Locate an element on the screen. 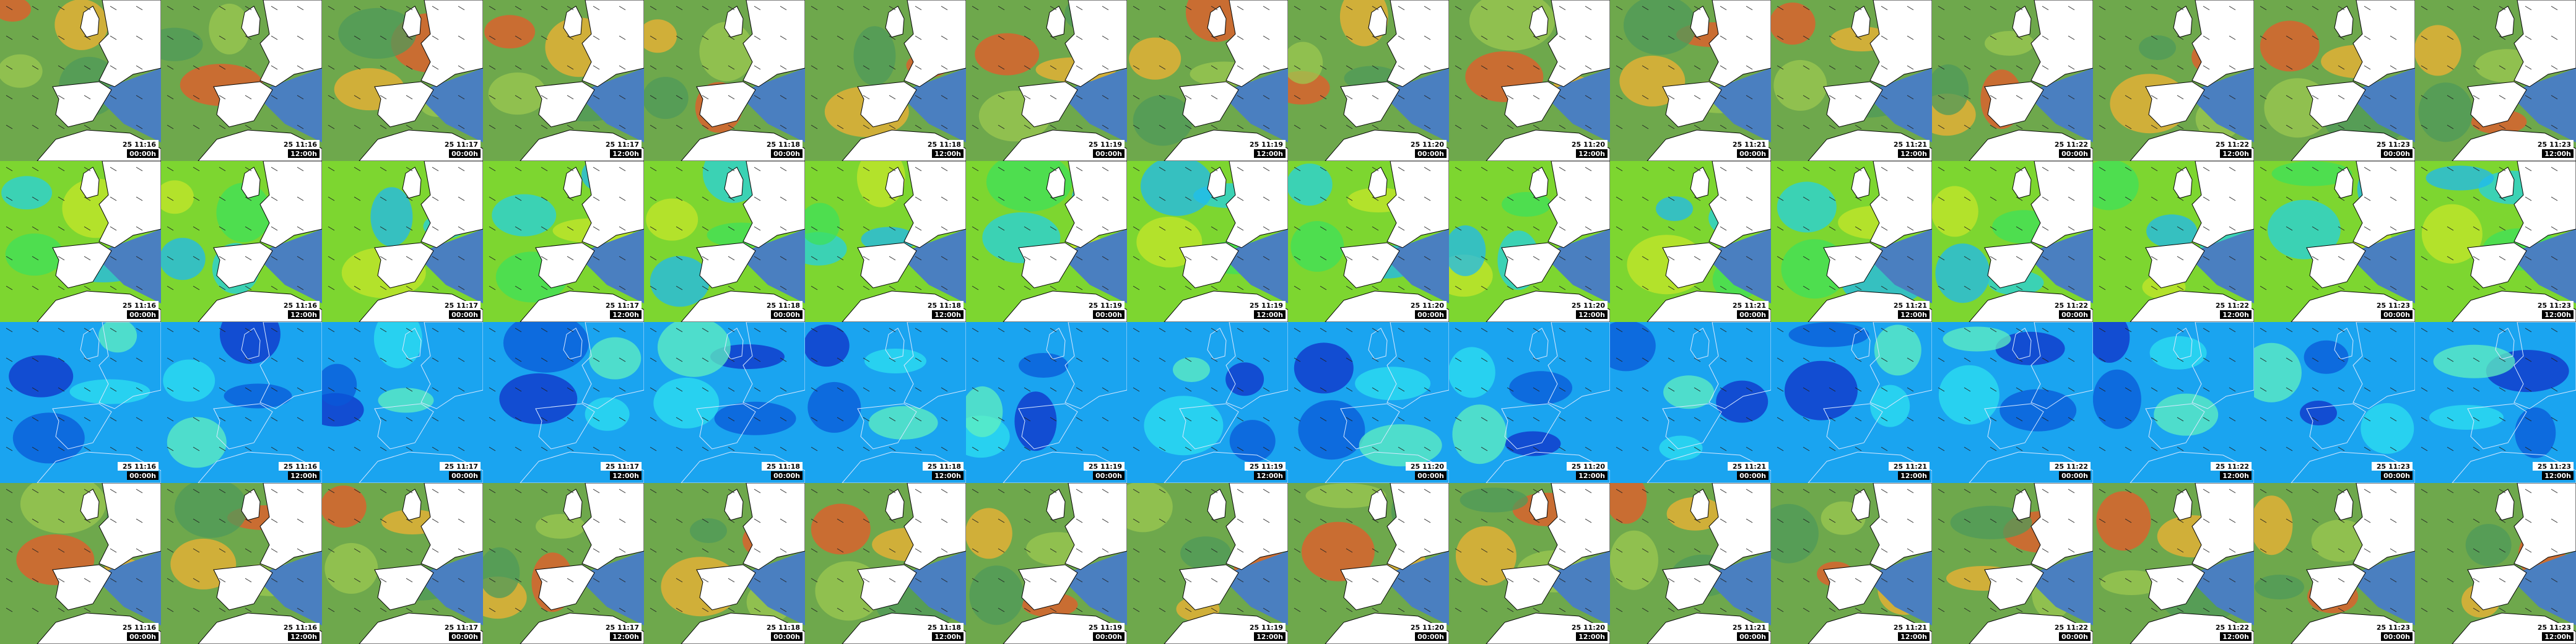  date-label: 25 11:20 is located at coordinates (1427, 628).